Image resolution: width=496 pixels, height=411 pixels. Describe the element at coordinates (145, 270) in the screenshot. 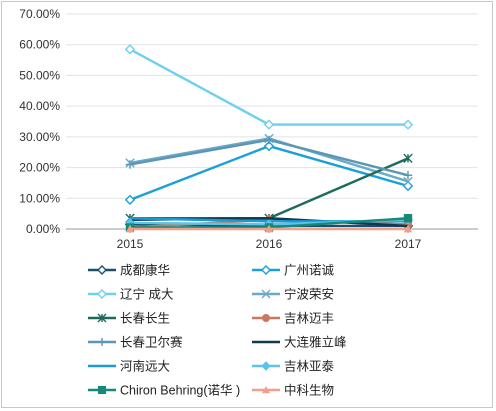

I see `legend-label: 成都康华` at that location.